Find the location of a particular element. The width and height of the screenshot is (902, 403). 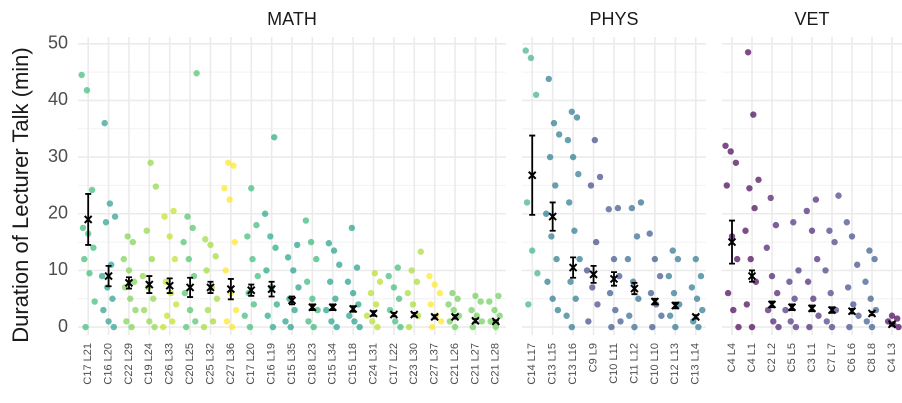

x-tick-label: C4 L1 is located at coordinates (752, 357).